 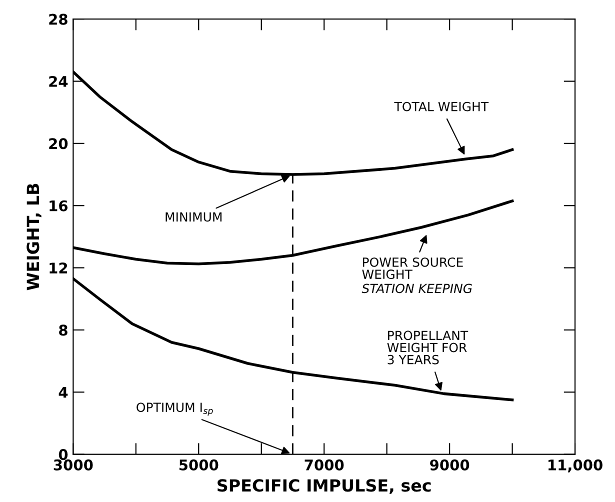 I want to click on x-tick-label: 7000, so click(x=324, y=464).